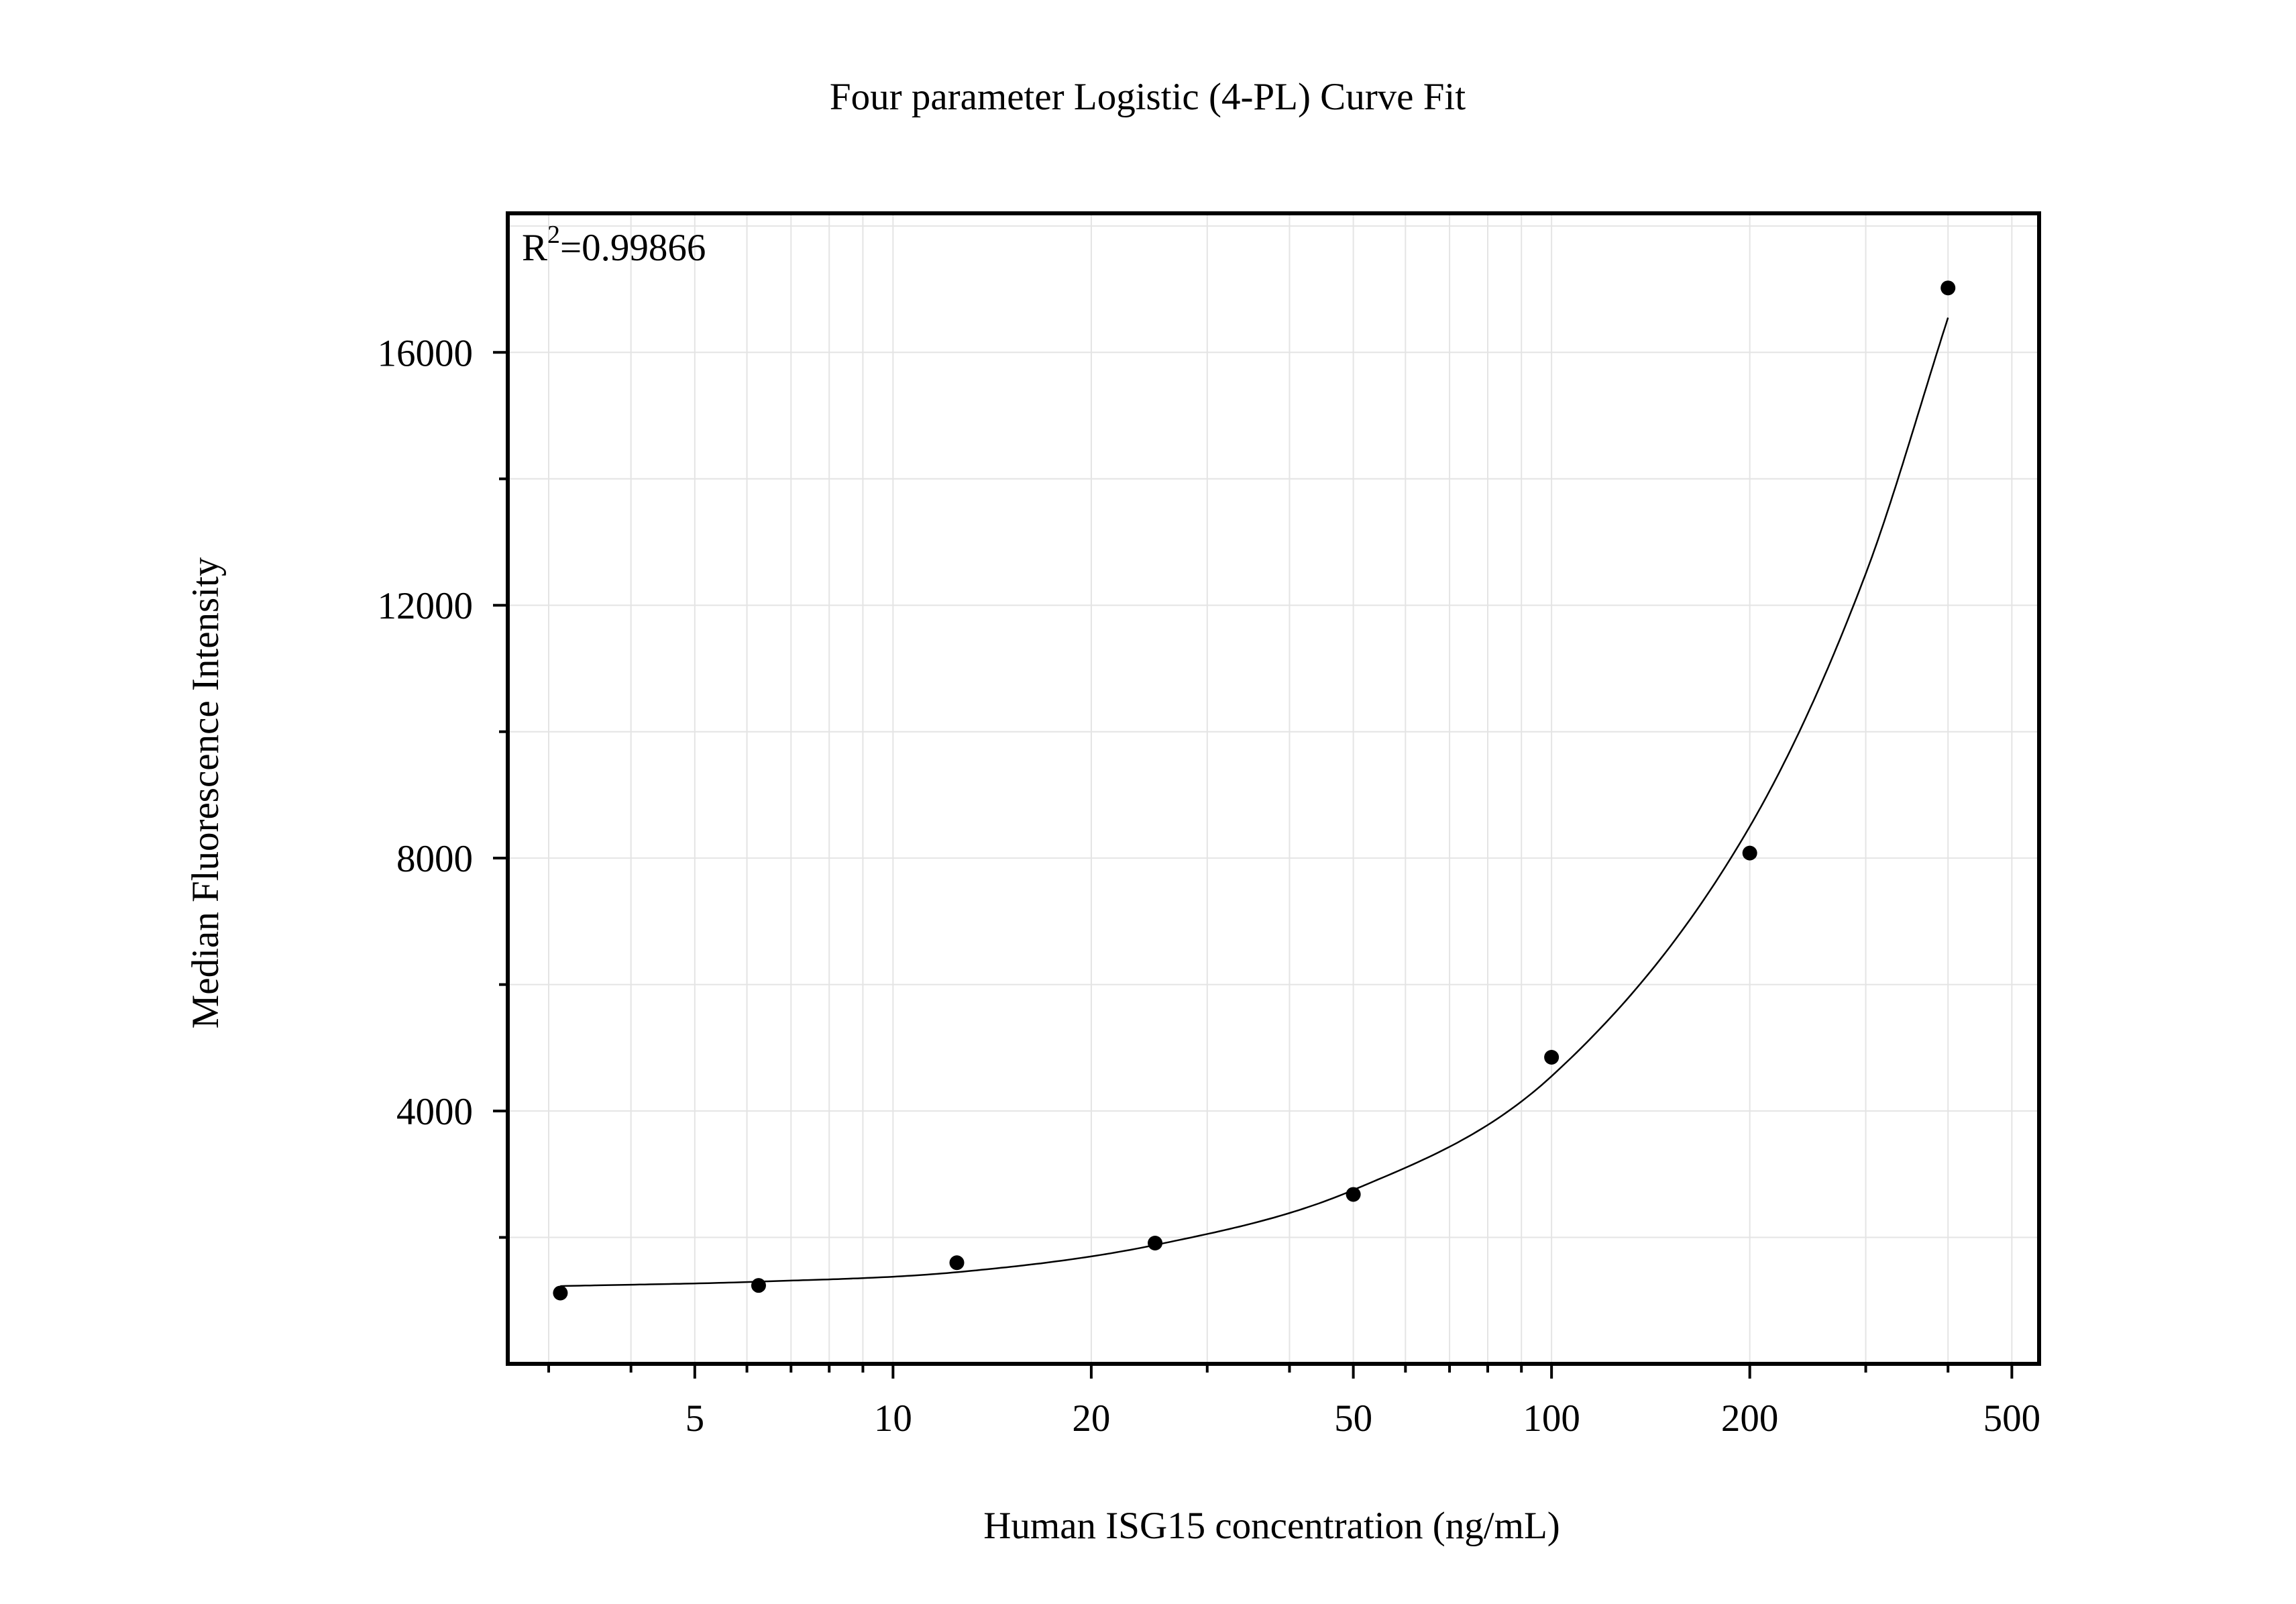 This screenshot has height=1604, width=2296. What do you see at coordinates (1148, 97) in the screenshot?
I see `chart-title: Four parameter Logistic (4-PL) Curve Fit` at bounding box center [1148, 97].